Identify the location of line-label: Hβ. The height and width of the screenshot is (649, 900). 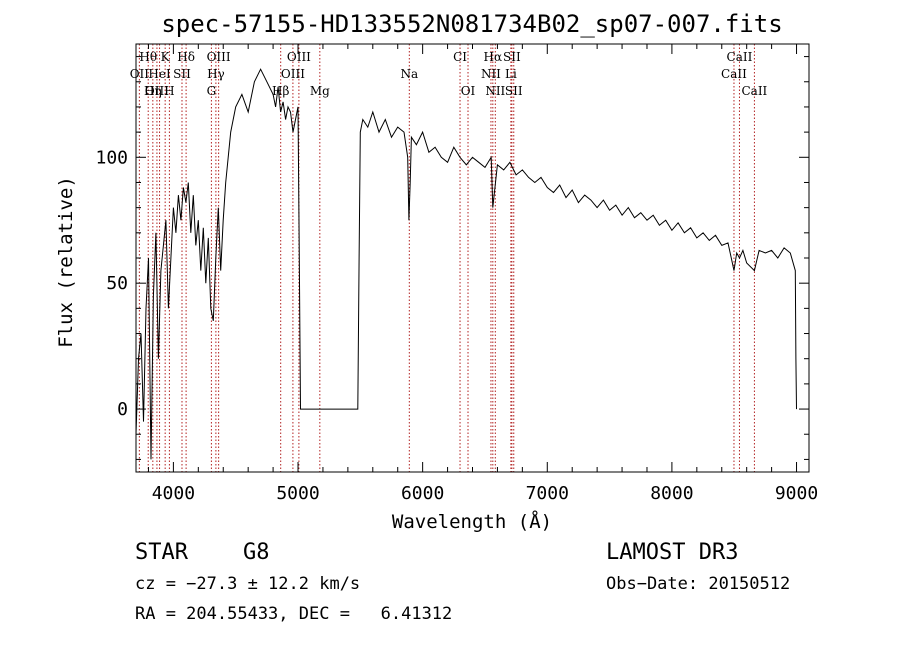
(280, 91).